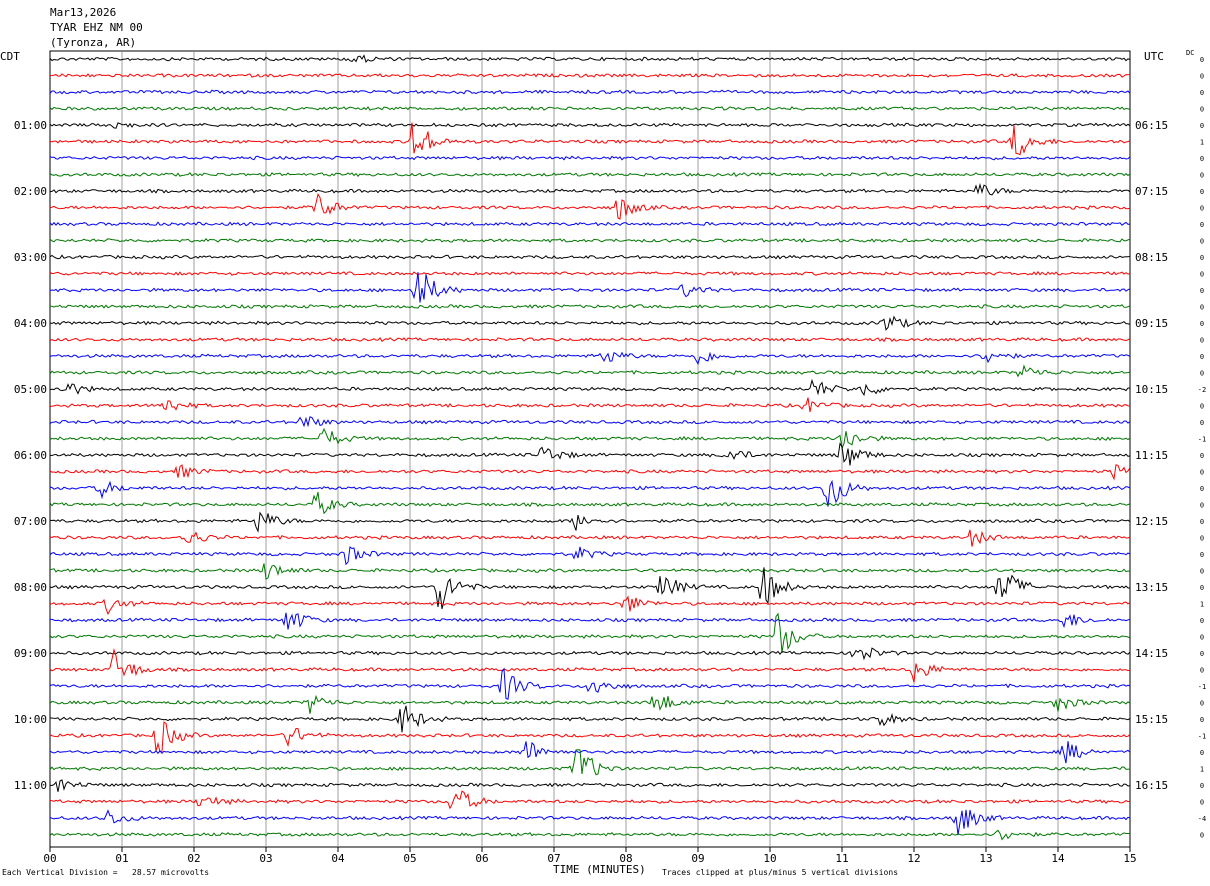 Image resolution: width=1210 pixels, height=886 pixels. What do you see at coordinates (30, 389) in the screenshot?
I see `left-hour-label: 05:00` at bounding box center [30, 389].